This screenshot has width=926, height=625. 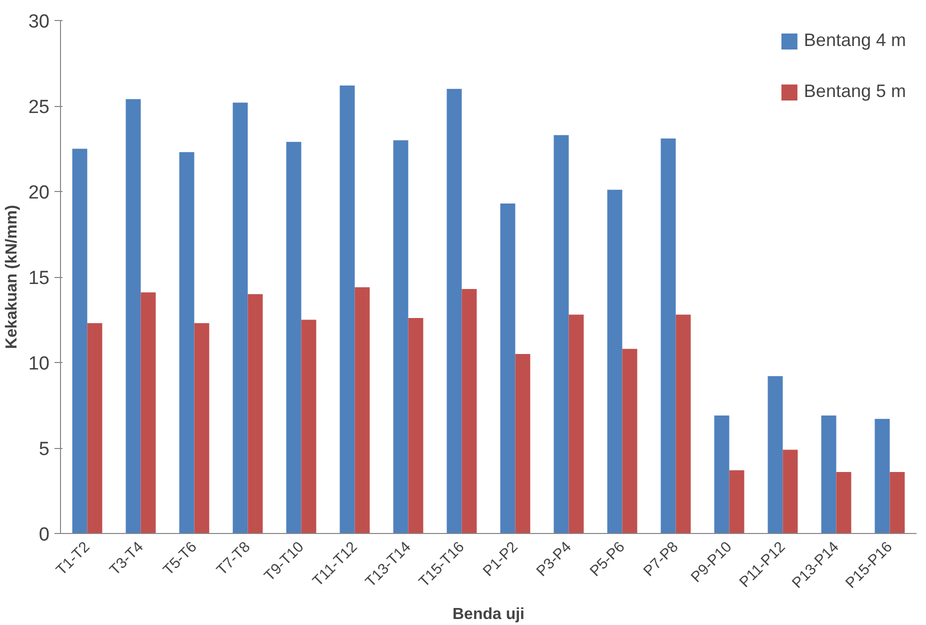 I want to click on y-axis-title: Kekakuan (kN/mm), so click(x=11, y=277).